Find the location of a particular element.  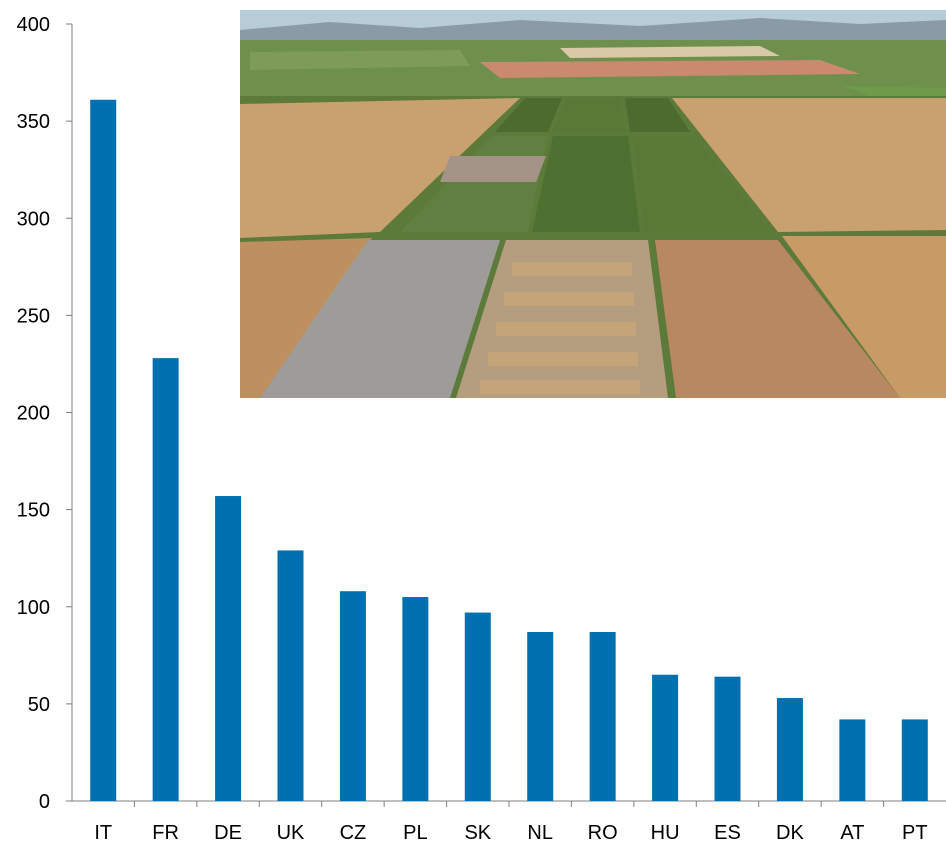

bar-cz is located at coordinates (352, 696).